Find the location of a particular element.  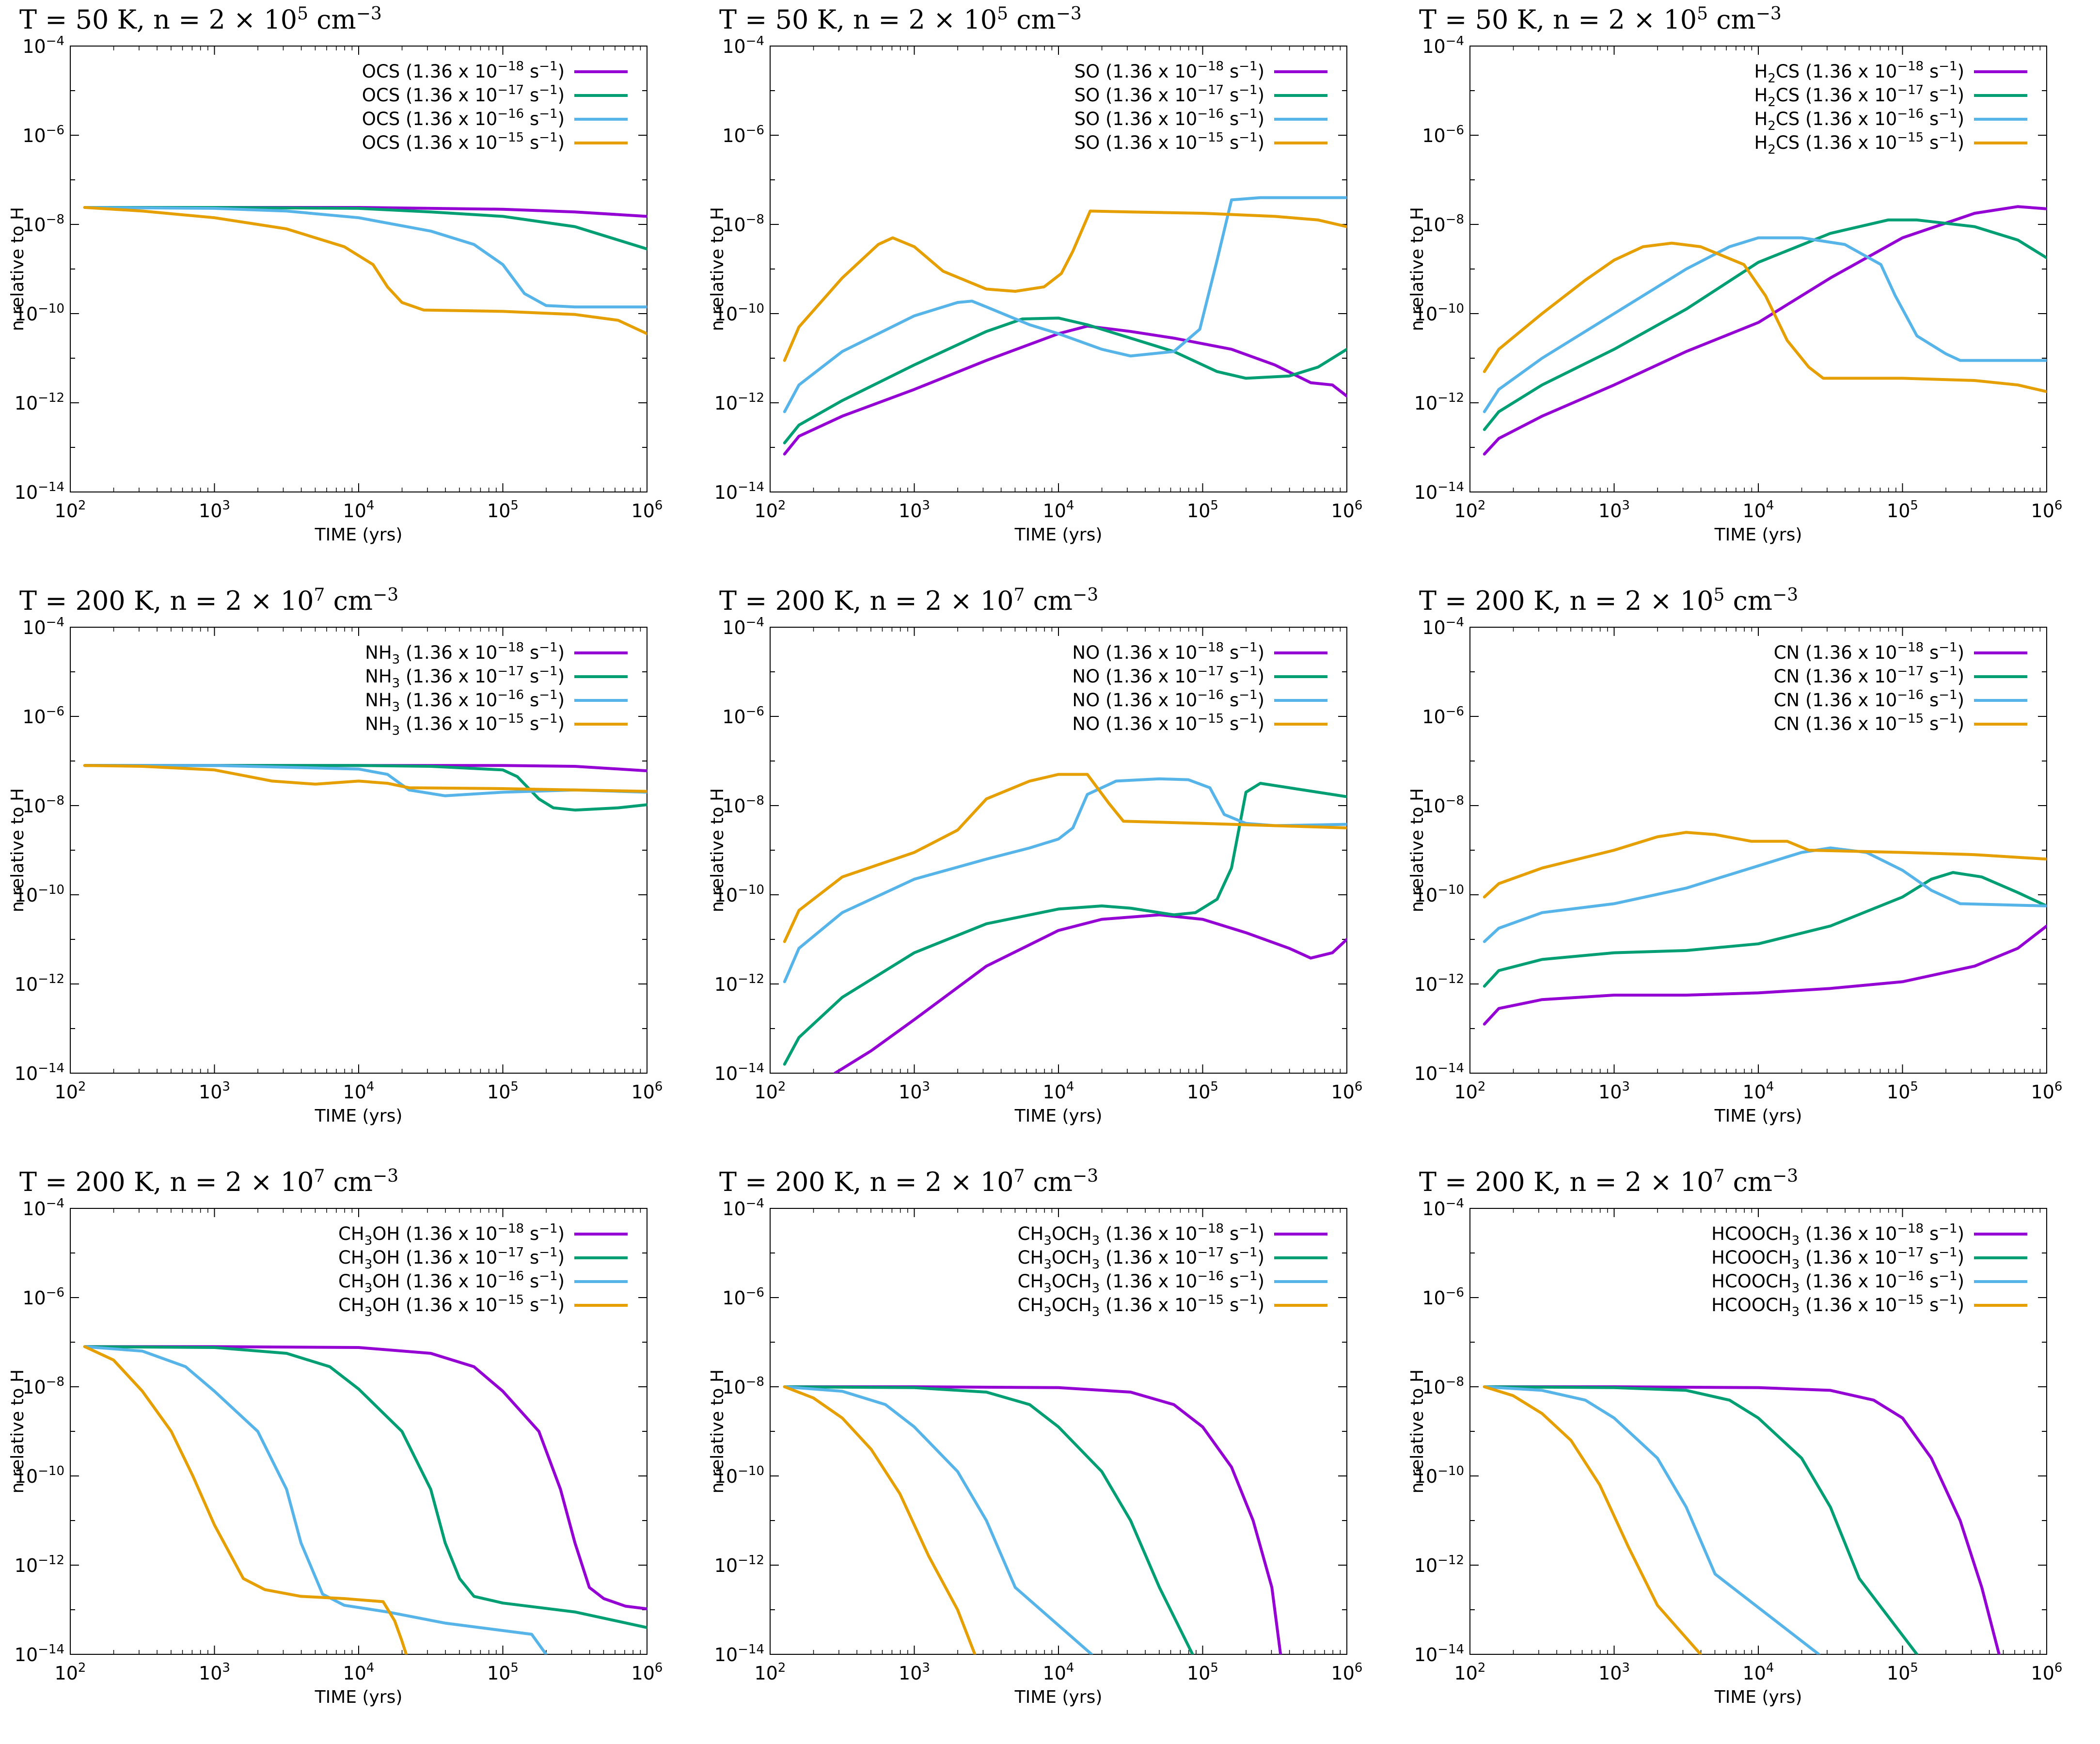

legend-label-2: HCOOCH3 (1.36 x 10−17 s−1) is located at coordinates (1838, 1258).